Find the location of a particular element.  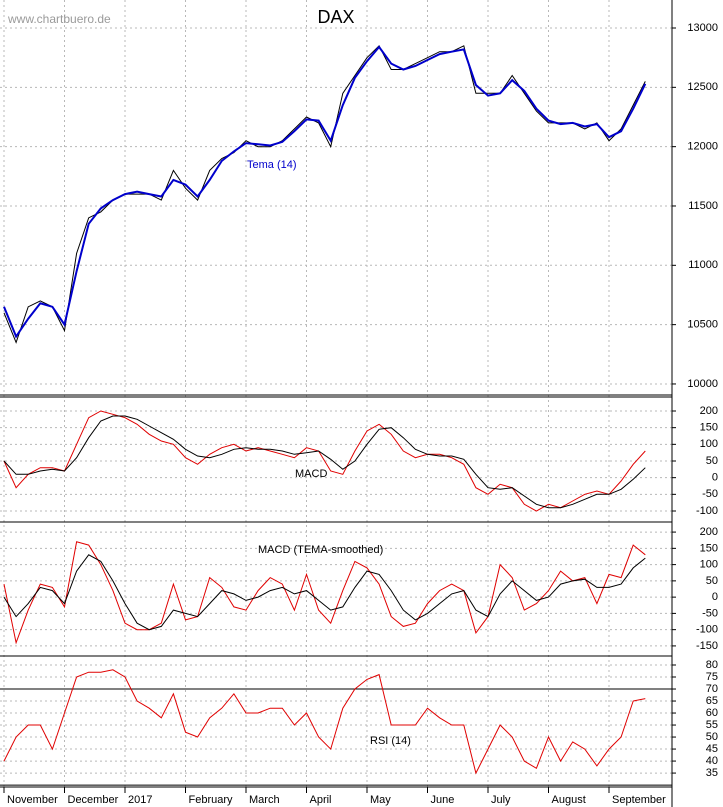

chart-title: DAX is located at coordinates (335, 17).